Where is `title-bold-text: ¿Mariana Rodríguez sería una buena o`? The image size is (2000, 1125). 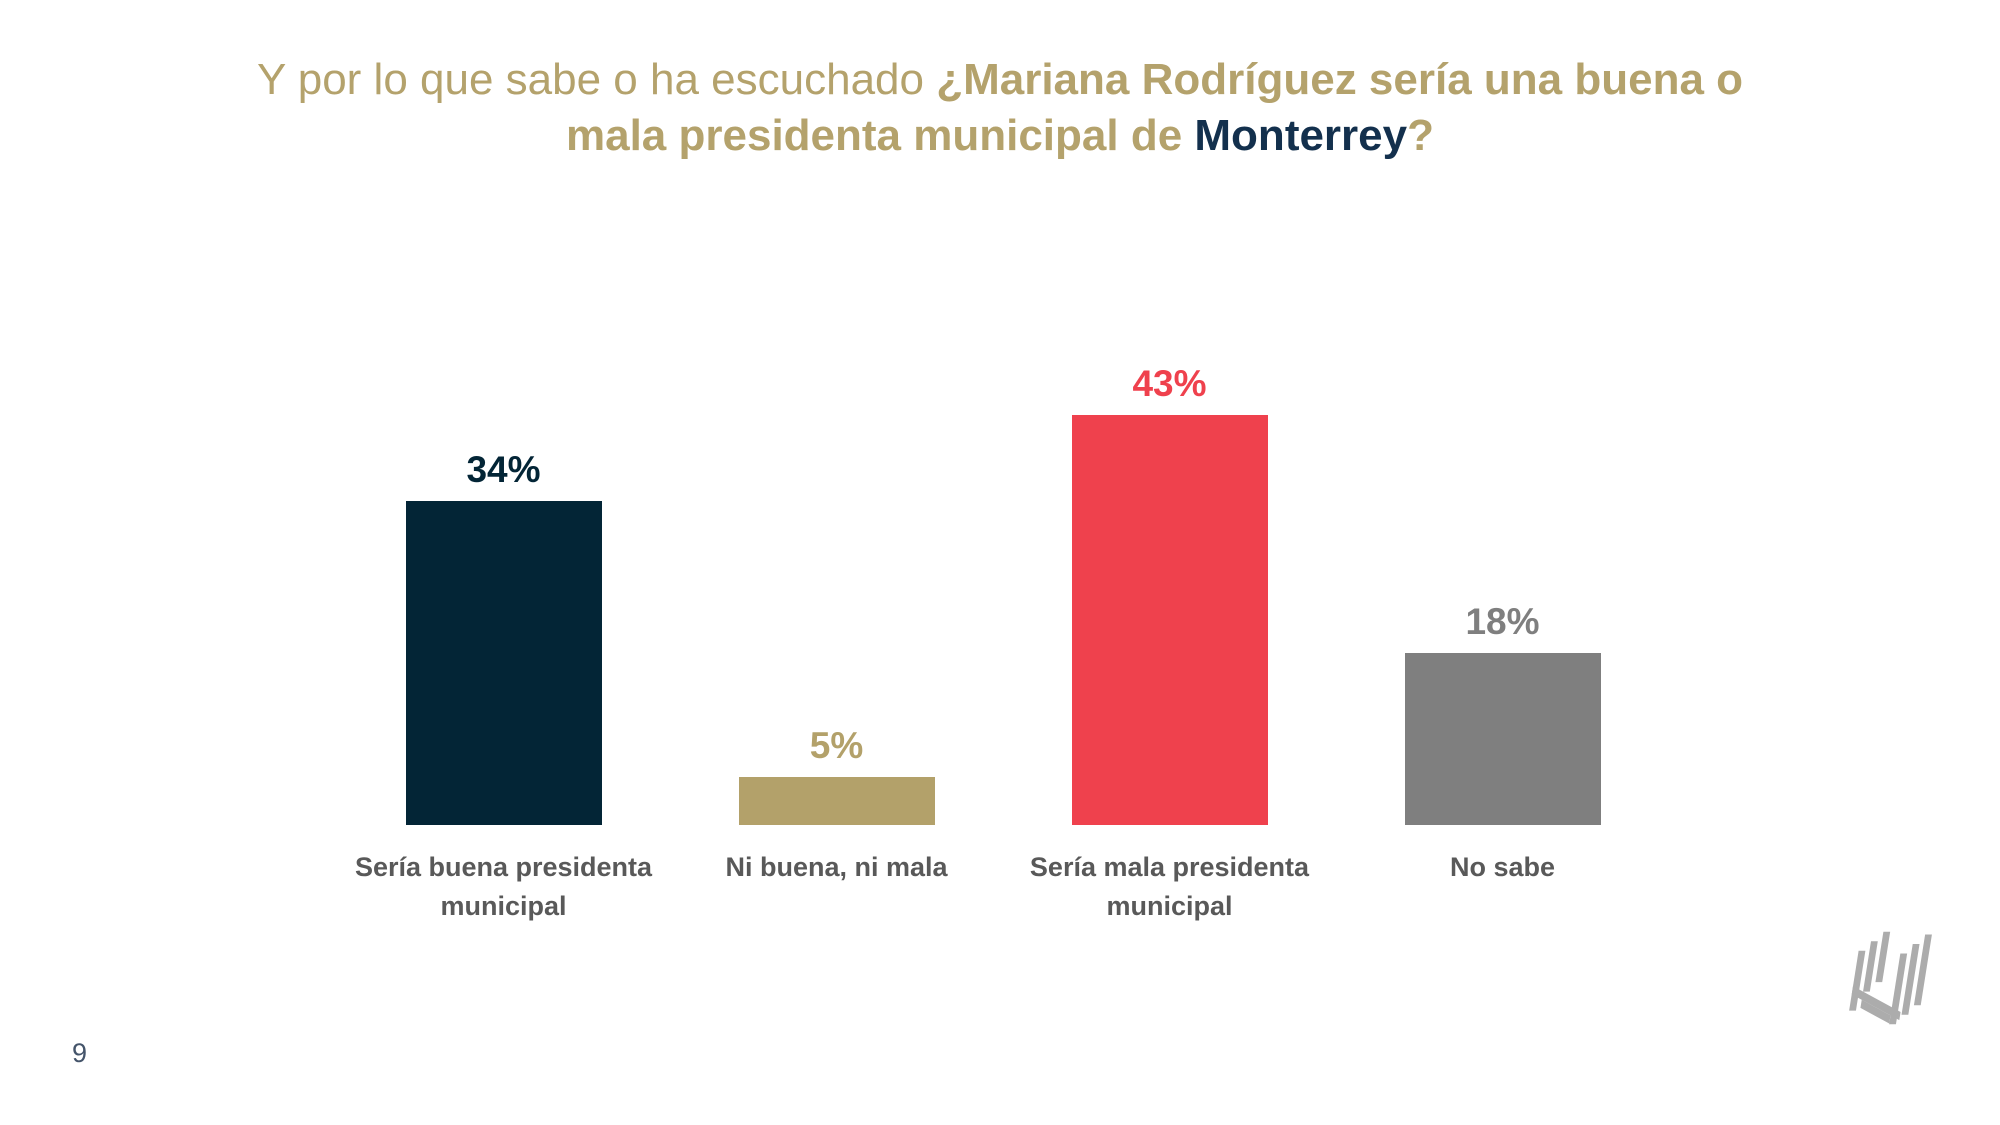 title-bold-text: ¿Mariana Rodríguez sería una buena o is located at coordinates (1340, 79).